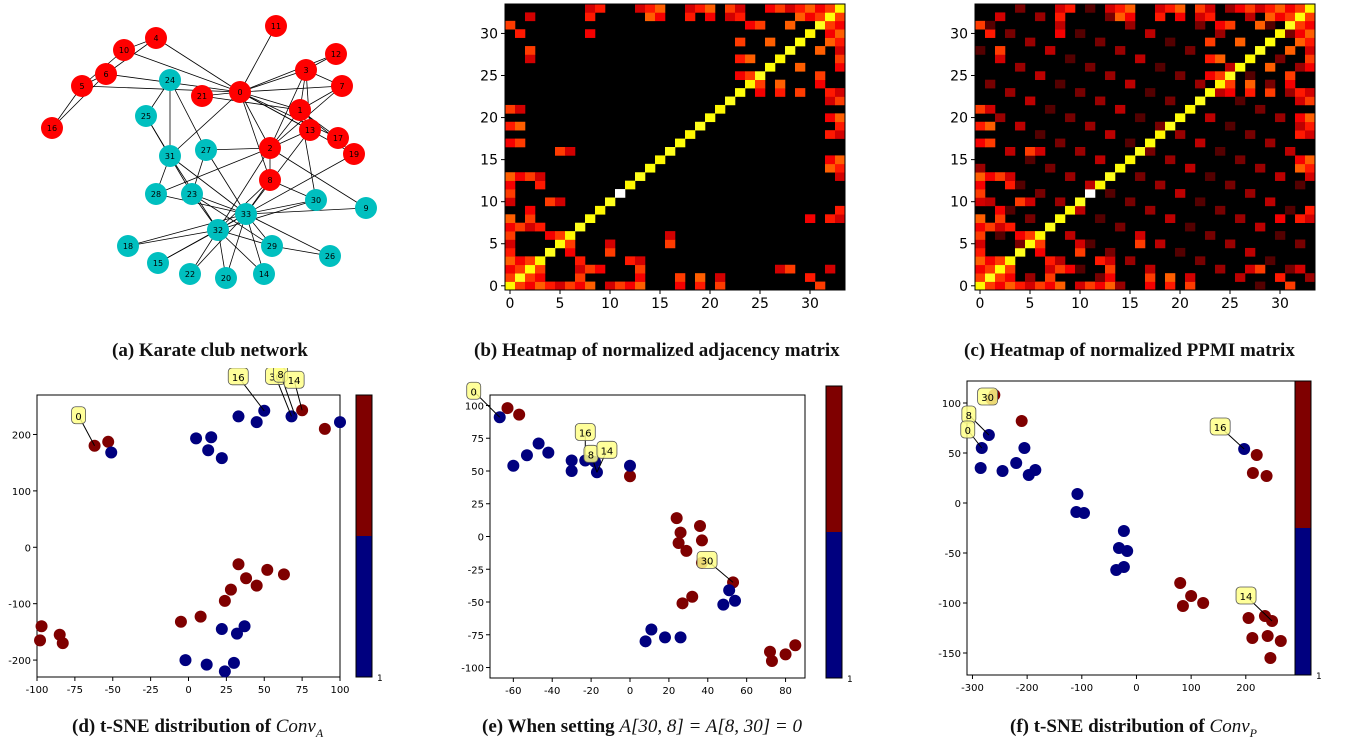  What do you see at coordinates (707, 559) in the screenshot?
I see `annotation-box` at bounding box center [707, 559].